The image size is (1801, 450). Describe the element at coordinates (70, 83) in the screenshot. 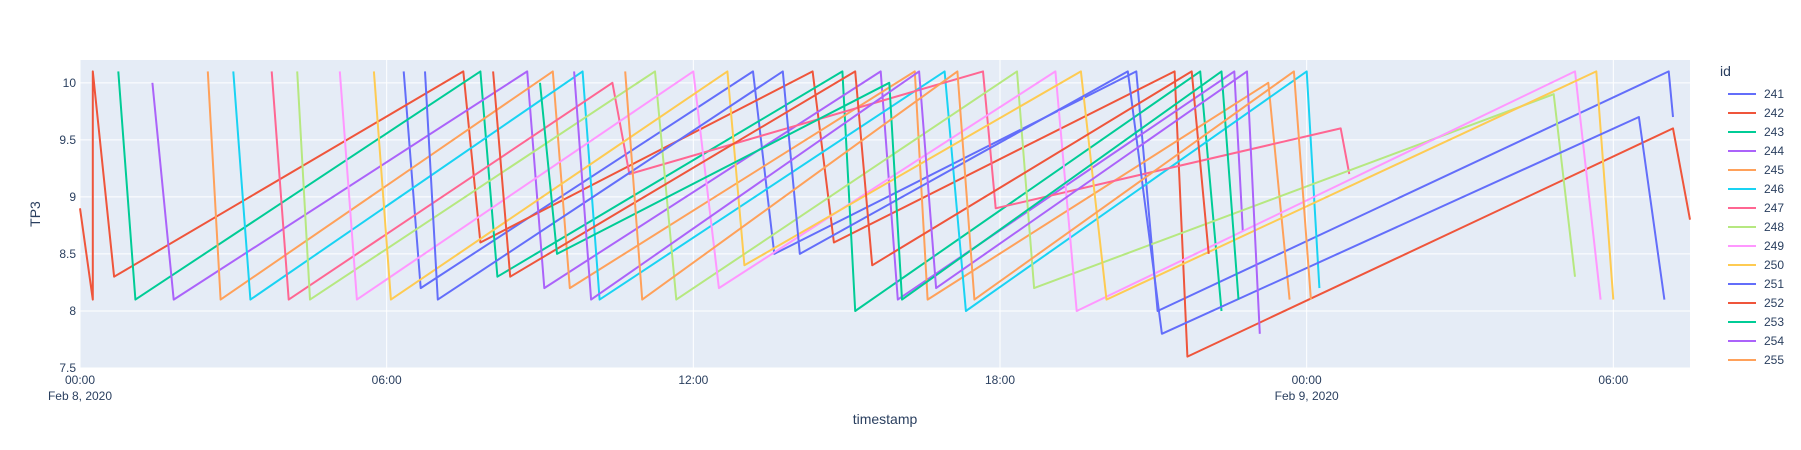

I see `y-tick-label: 10` at that location.